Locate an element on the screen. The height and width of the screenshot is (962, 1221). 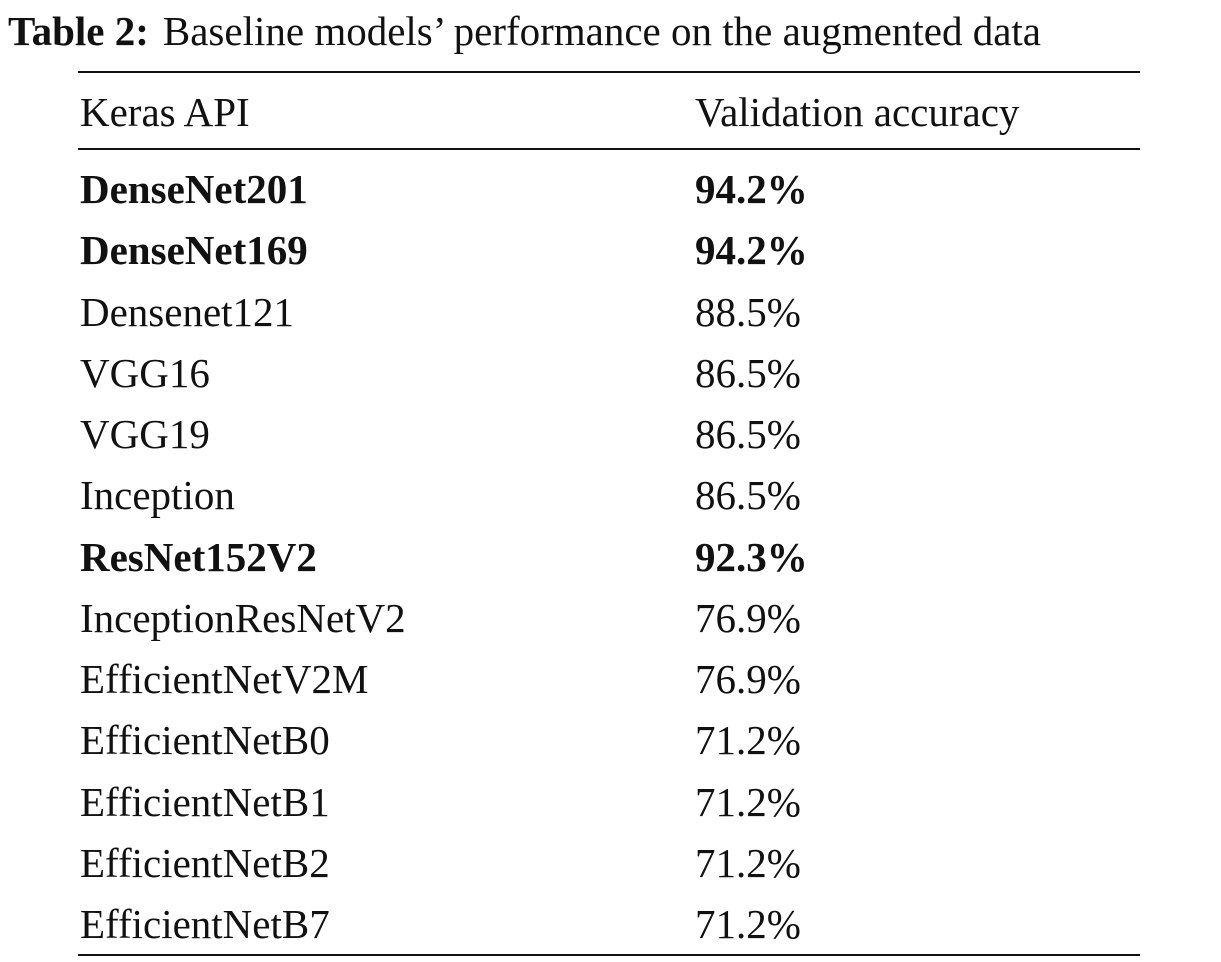
model-cell: DenseNet169 is located at coordinates (194, 250).